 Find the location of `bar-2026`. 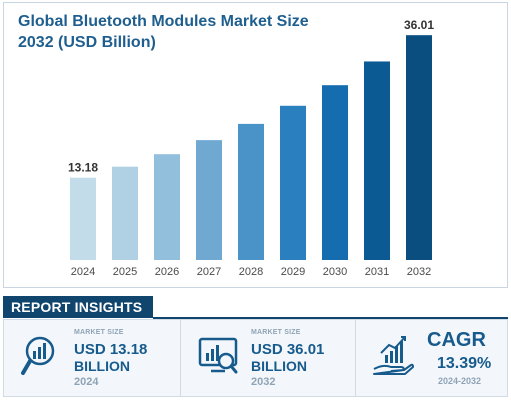

bar-2026 is located at coordinates (167, 207).